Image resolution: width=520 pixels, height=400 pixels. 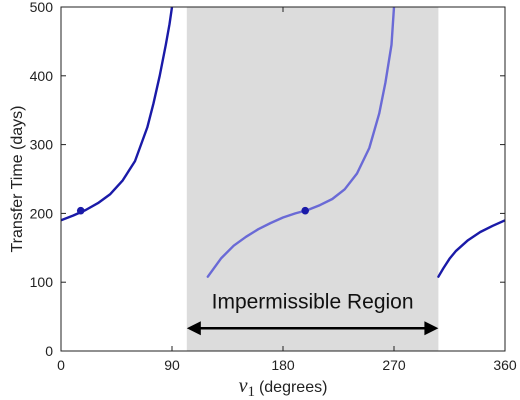 I want to click on impermissible-region-arrow, so click(x=312, y=328).